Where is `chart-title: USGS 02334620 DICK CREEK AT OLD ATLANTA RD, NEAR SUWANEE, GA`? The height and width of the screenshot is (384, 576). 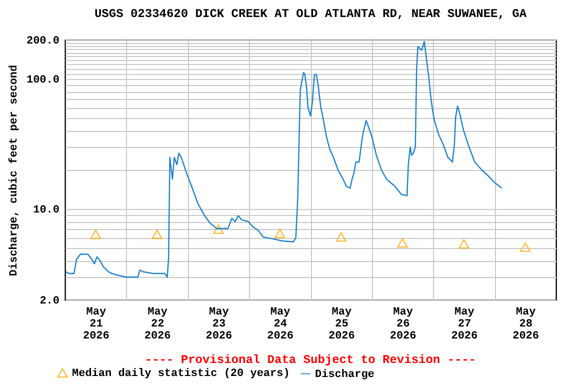
chart-title: USGS 02334620 DICK CREEK AT OLD ATLANTA RD, NEAR SUWANEE, GA is located at coordinates (311, 14).